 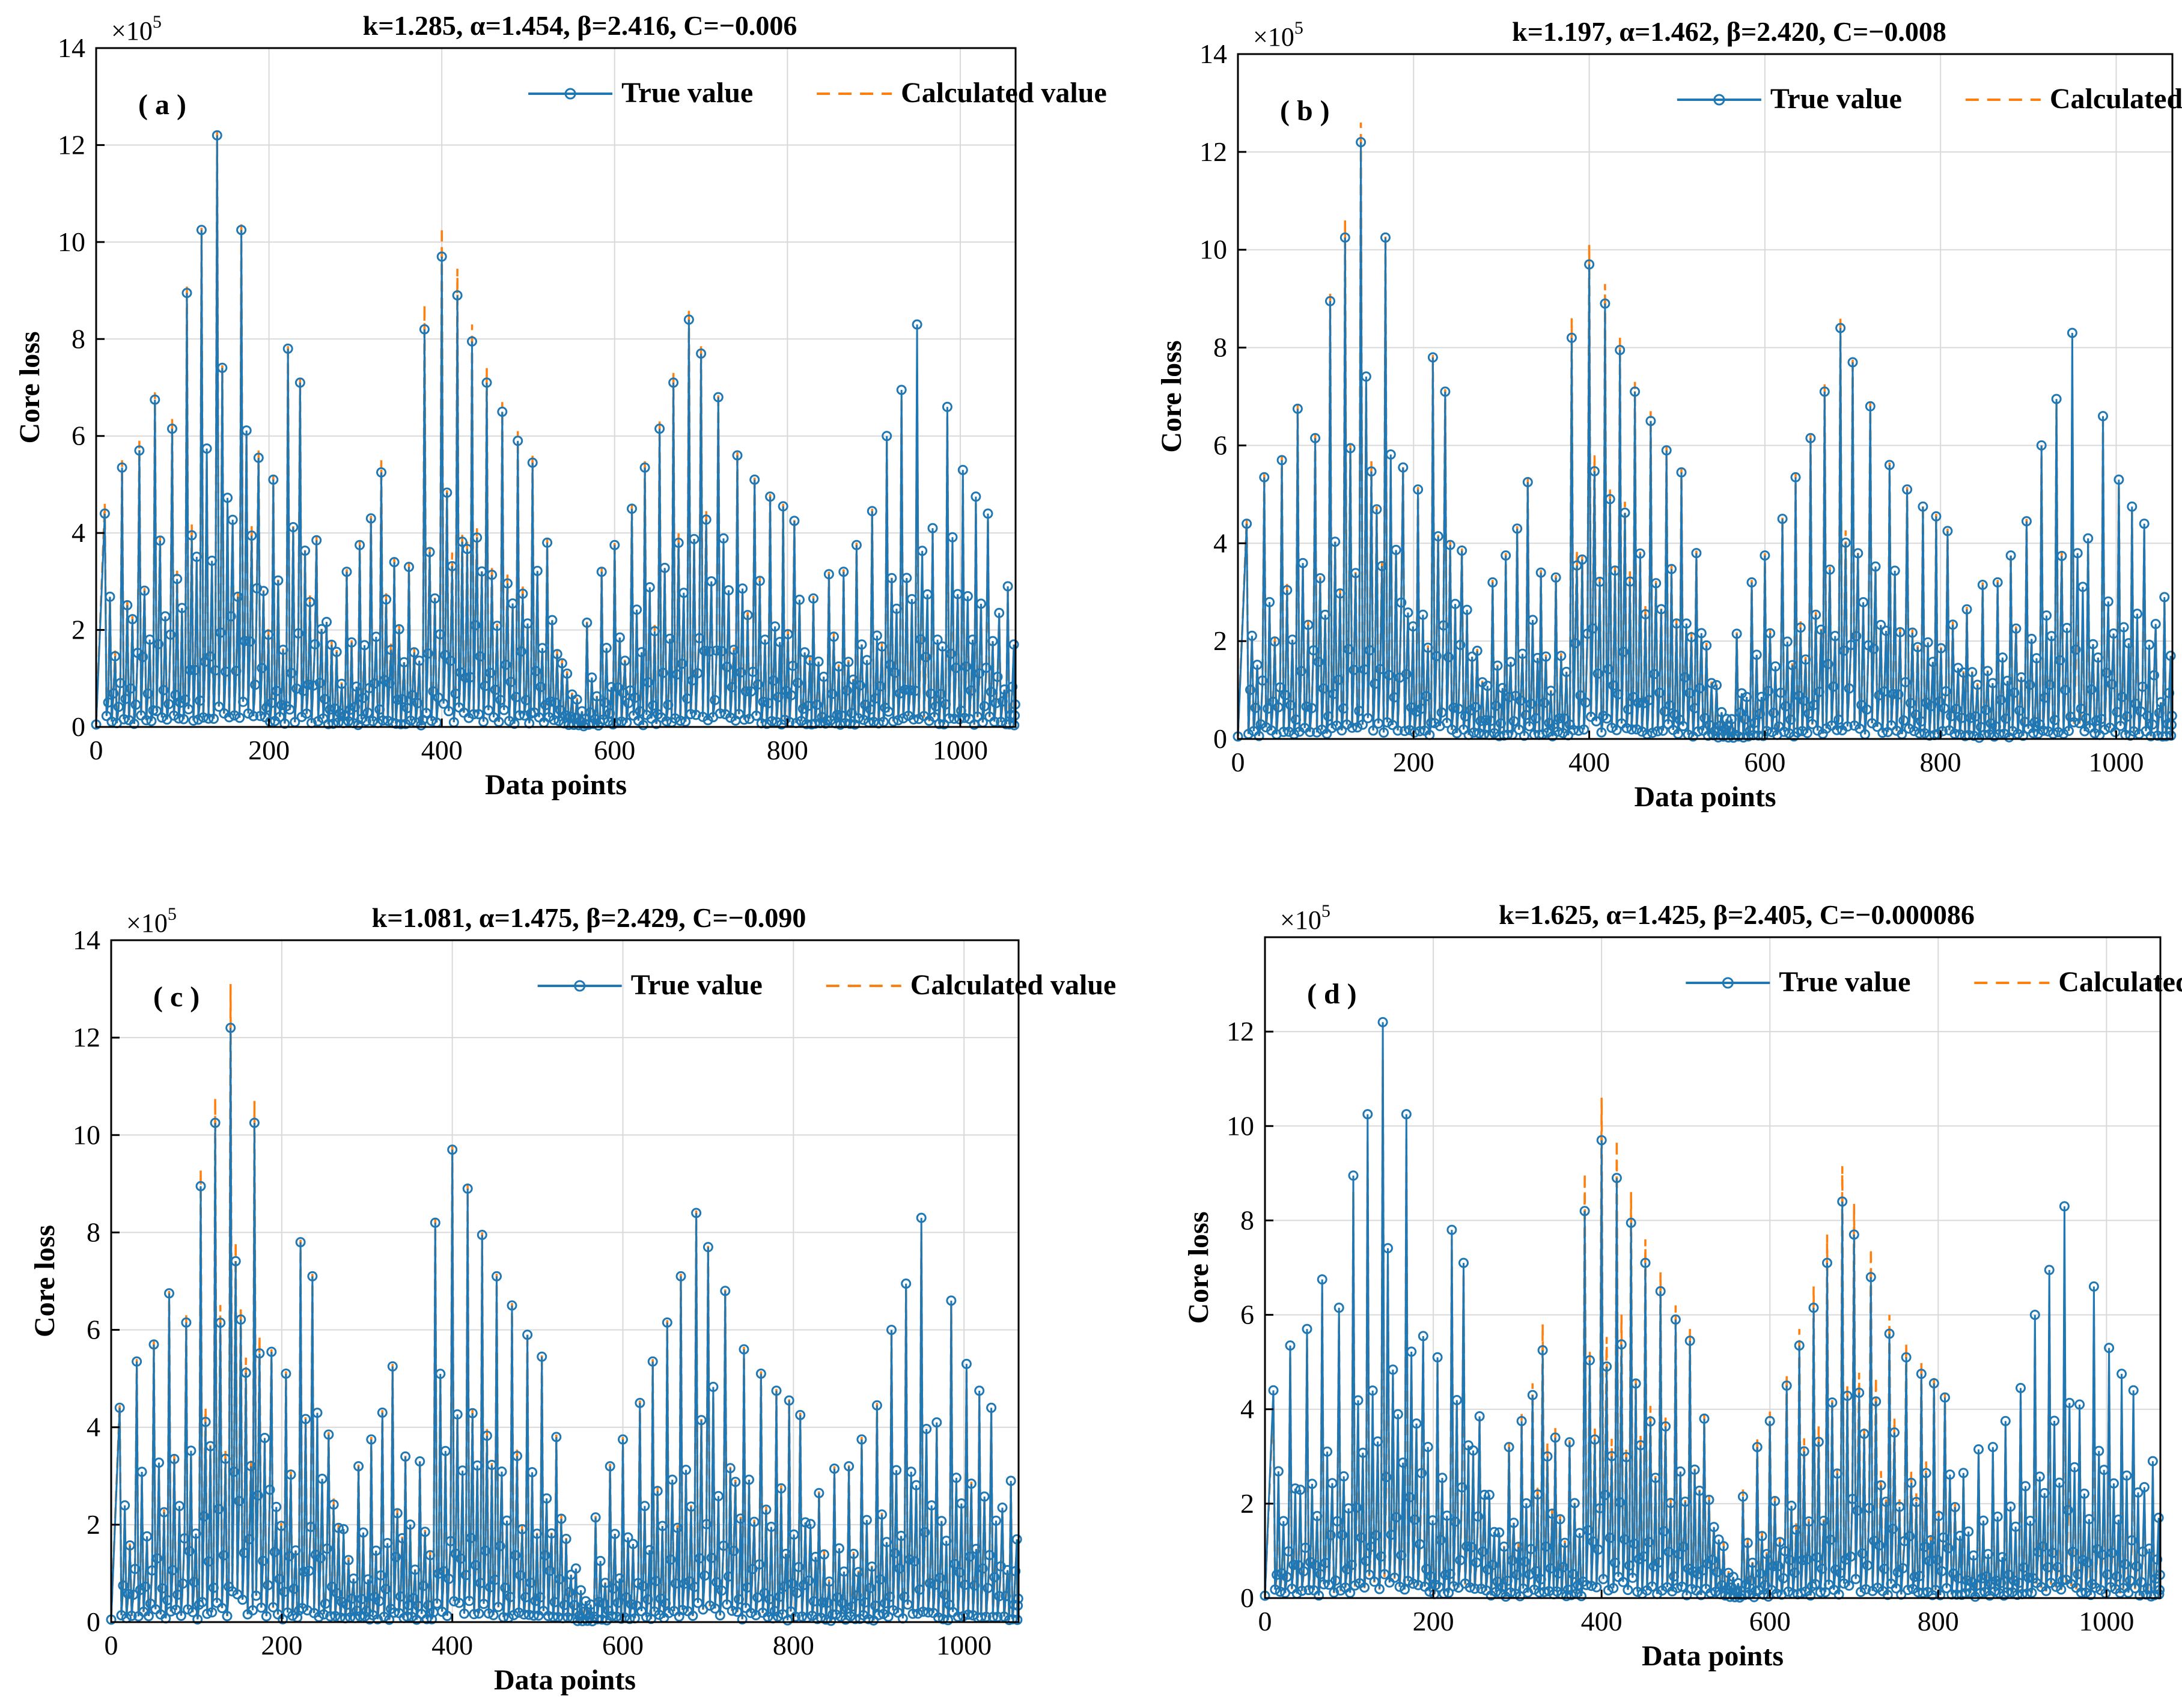 What do you see at coordinates (1278, 35) in the screenshot?
I see `y-axis-exponent: ×10⁵` at bounding box center [1278, 35].